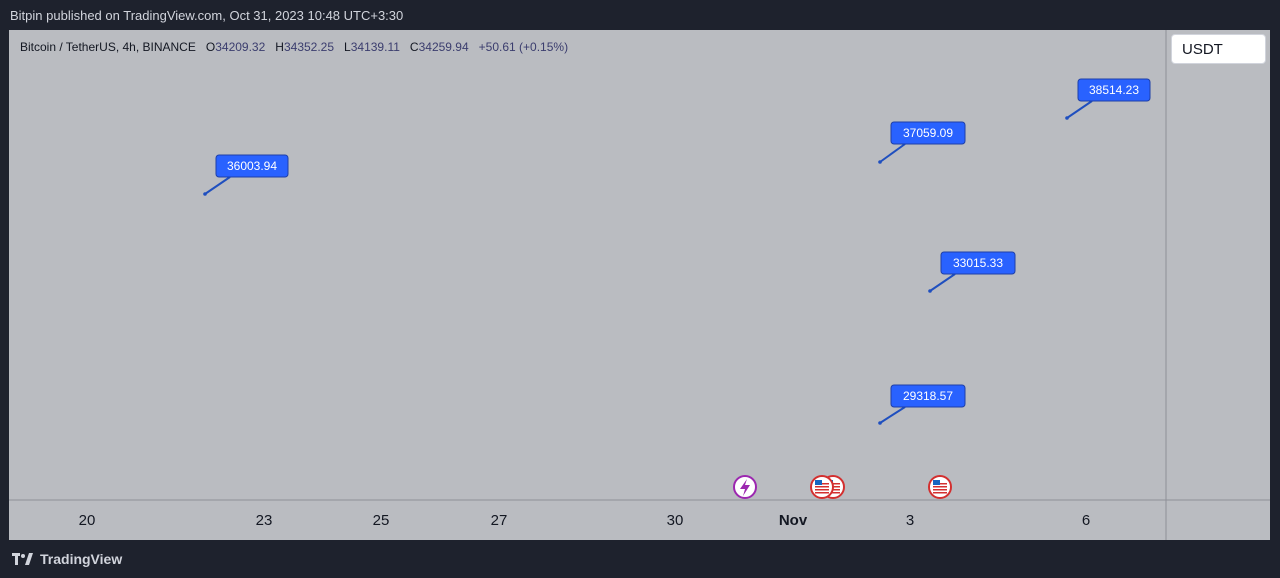 This screenshot has width=1280, height=578. Describe the element at coordinates (375, 47) in the screenshot. I see `low-value: 34139.11` at that location.